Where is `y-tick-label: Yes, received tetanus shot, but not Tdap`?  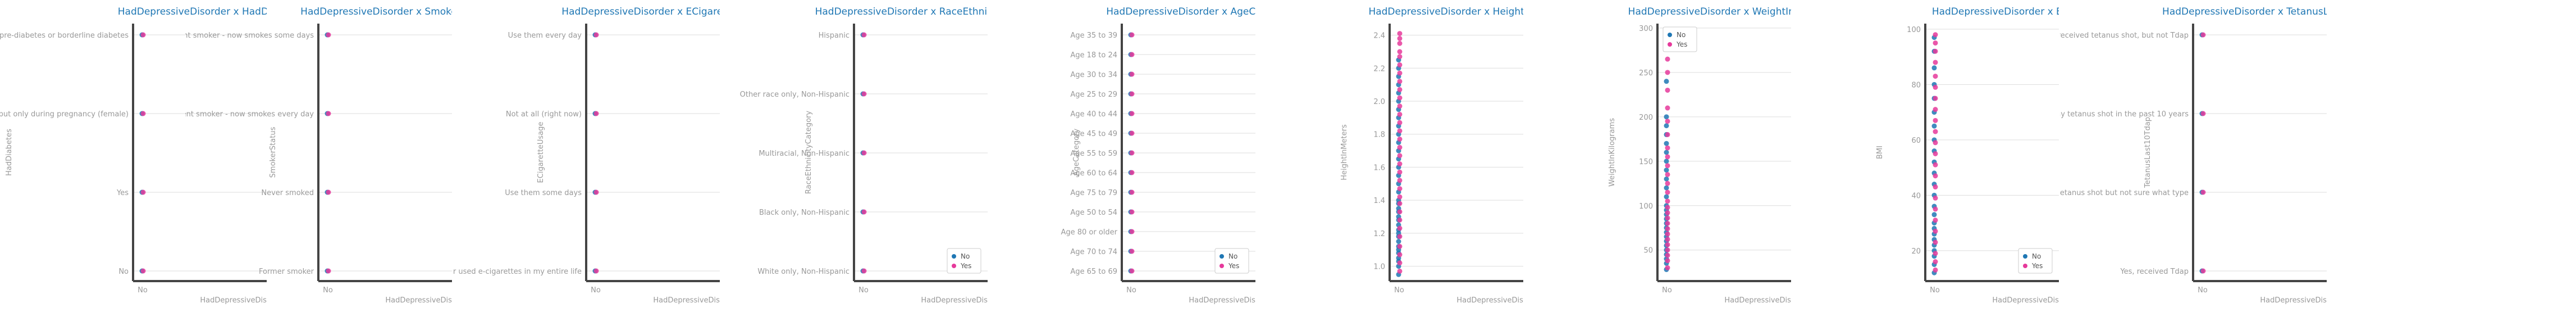 y-tick-label: Yes, received tetanus shot, but not Tdap is located at coordinates (2124, 35).